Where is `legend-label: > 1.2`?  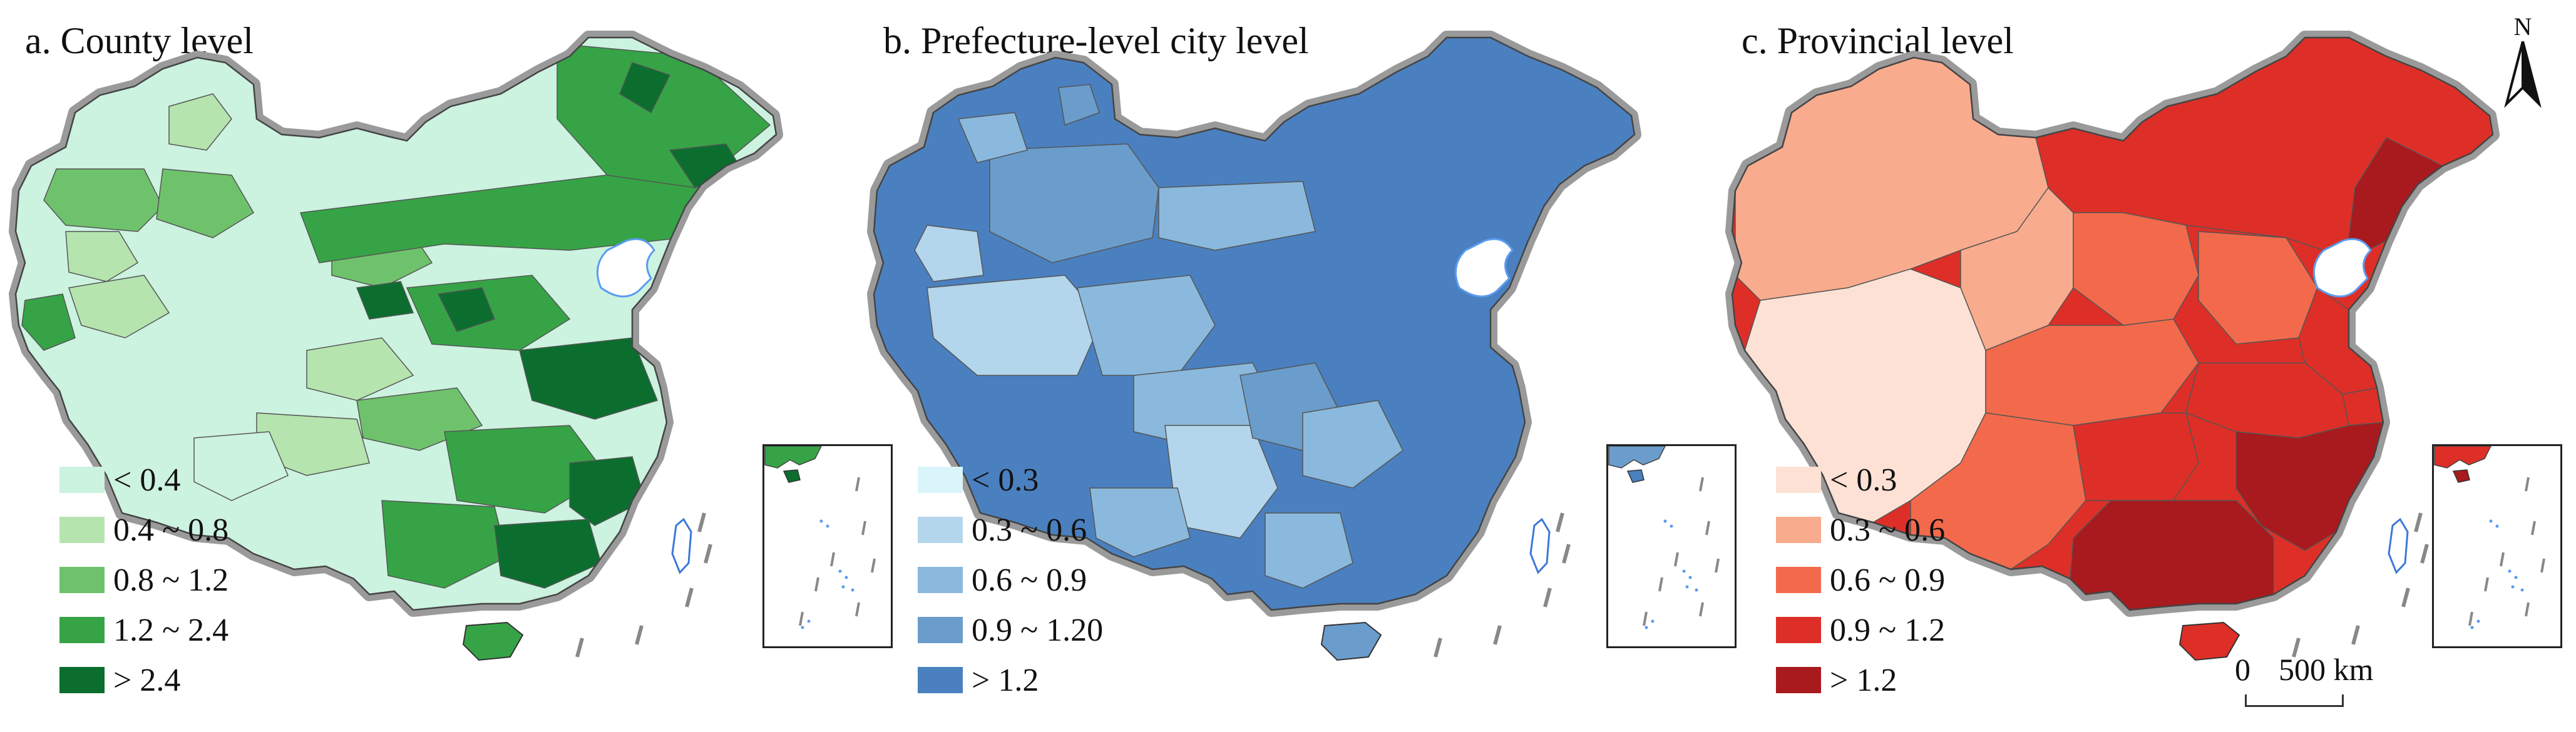 legend-label: > 1.2 is located at coordinates (1005, 680).